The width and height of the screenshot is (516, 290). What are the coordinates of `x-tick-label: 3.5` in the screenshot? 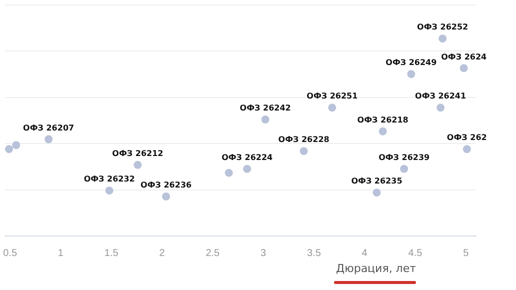 It's located at (314, 253).